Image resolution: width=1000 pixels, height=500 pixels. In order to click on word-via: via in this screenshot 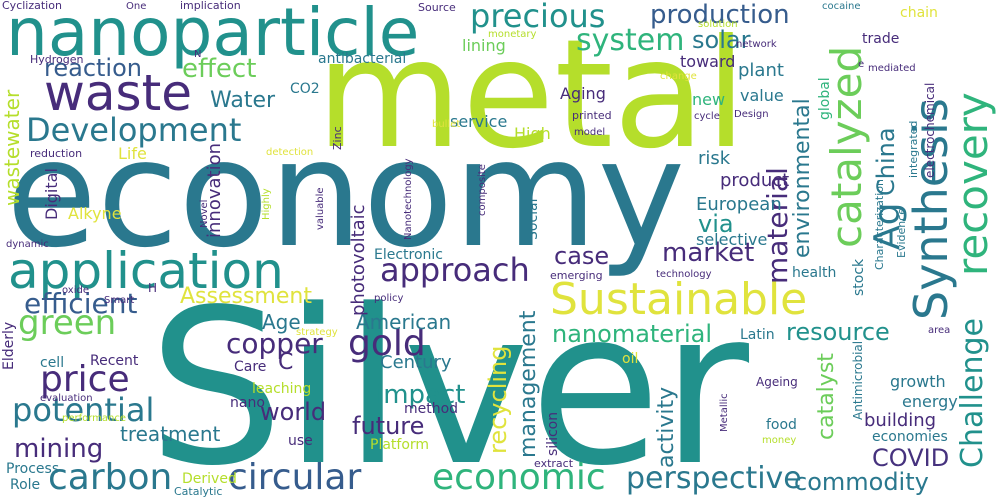, I will do `click(716, 224)`.